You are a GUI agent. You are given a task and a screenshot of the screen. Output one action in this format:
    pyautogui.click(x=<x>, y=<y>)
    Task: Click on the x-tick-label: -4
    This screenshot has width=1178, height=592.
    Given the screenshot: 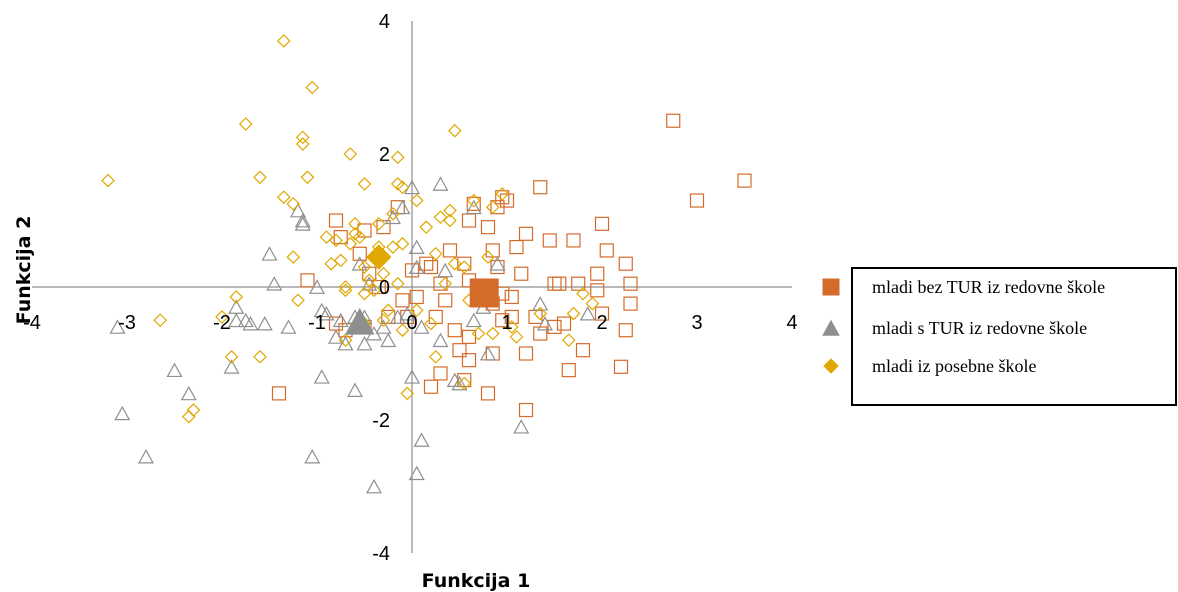 What is the action you would take?
    pyautogui.click(x=32, y=323)
    